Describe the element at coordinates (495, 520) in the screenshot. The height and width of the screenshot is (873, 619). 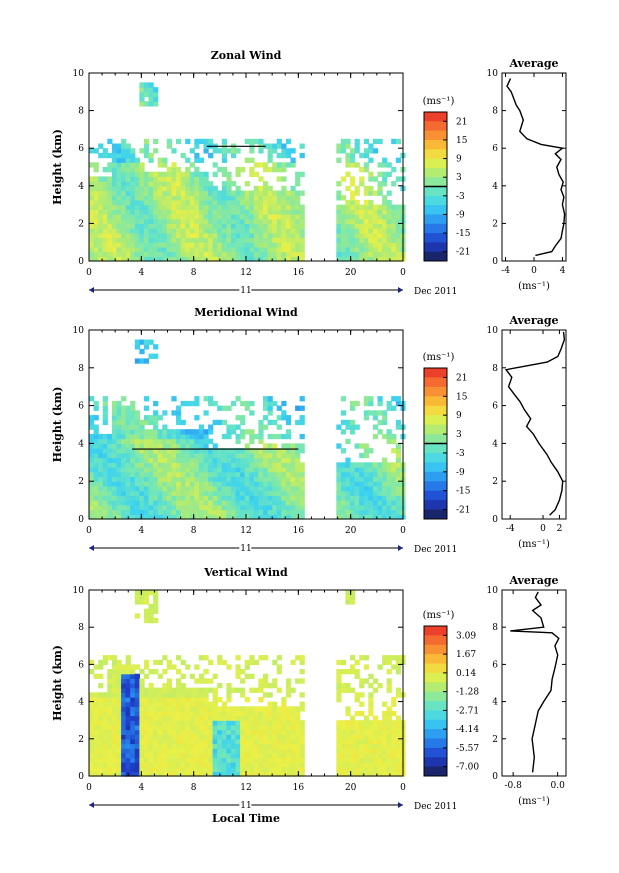
I see `profile-y-tick-label: 0` at that location.